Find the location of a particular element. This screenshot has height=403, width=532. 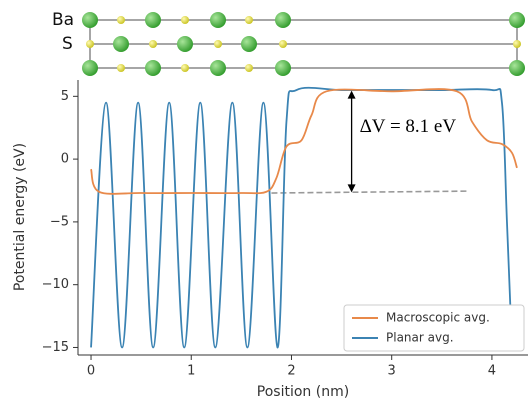

y-tick-label: −5 is located at coordinates (59, 221).